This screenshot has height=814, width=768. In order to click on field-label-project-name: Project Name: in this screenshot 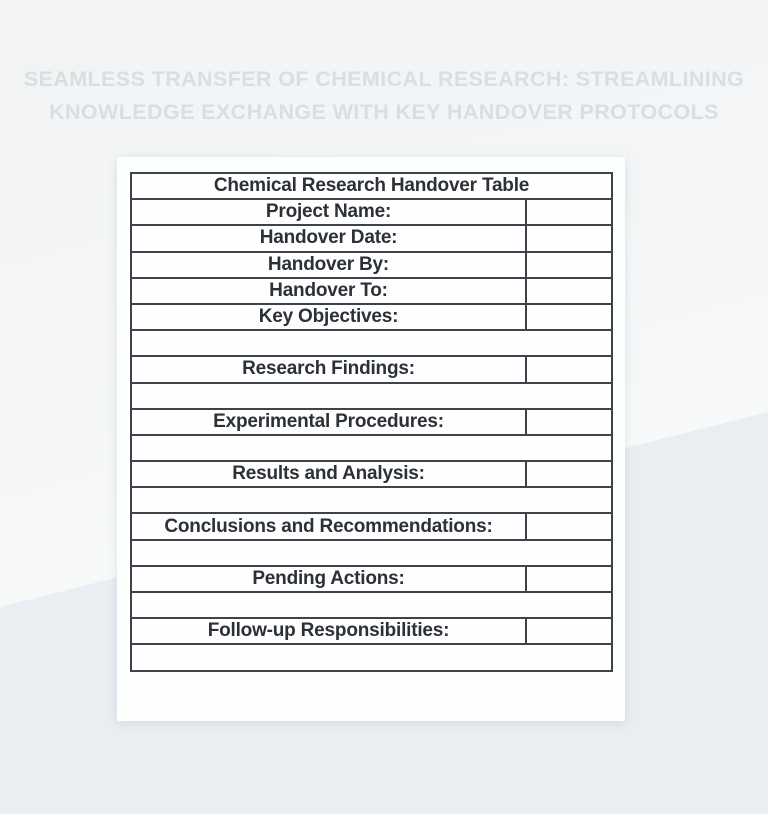, I will do `click(328, 212)`.